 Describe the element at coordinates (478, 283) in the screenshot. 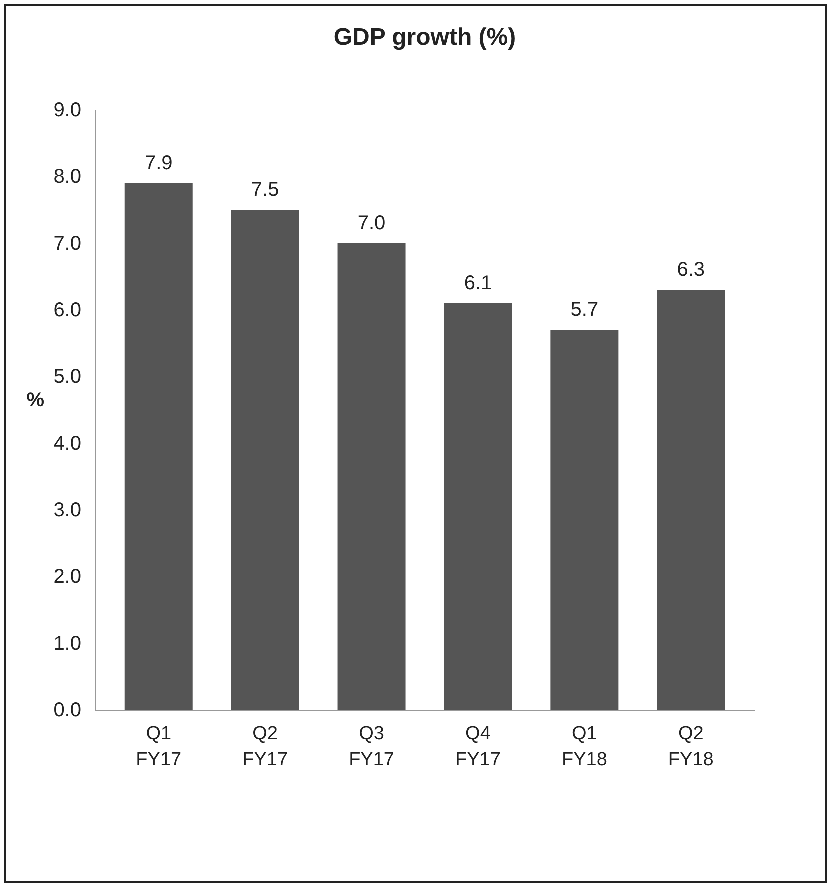

I see `data-label: 6.1` at that location.